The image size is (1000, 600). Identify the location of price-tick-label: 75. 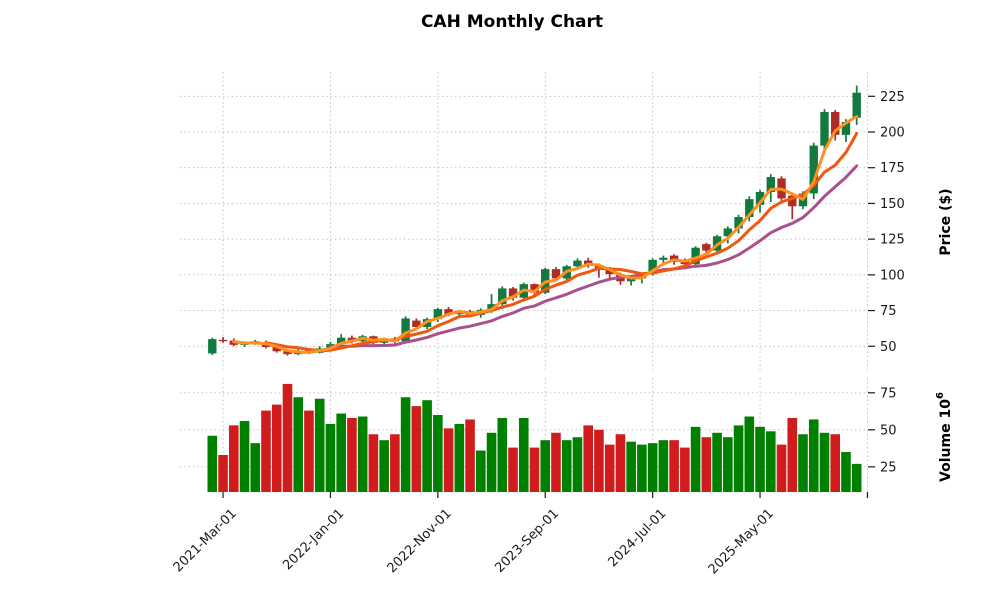
(888, 311).